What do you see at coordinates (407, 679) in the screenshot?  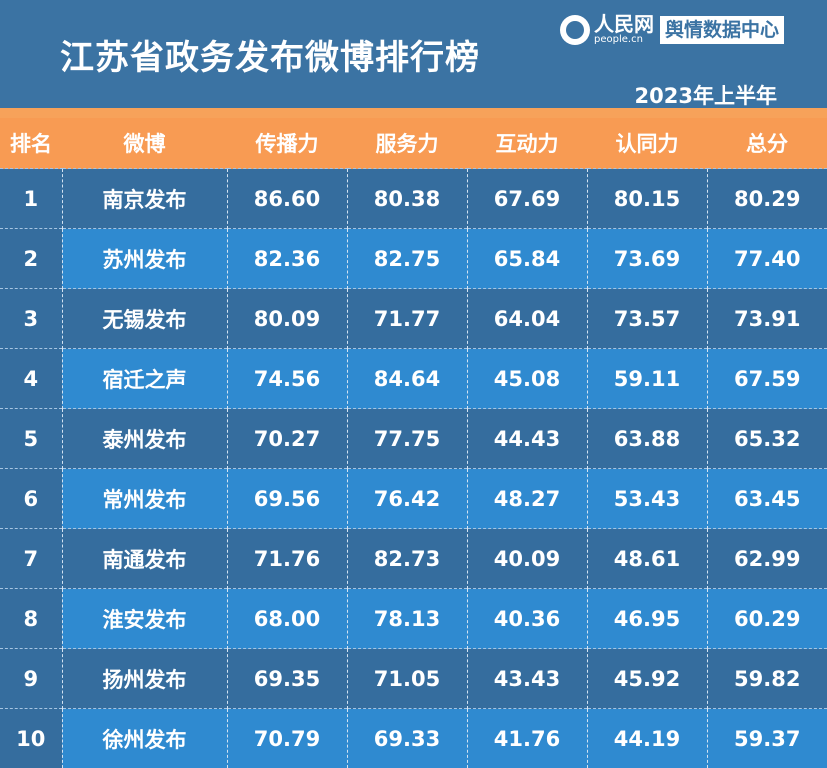 I see `cell-service-score: 71.05` at bounding box center [407, 679].